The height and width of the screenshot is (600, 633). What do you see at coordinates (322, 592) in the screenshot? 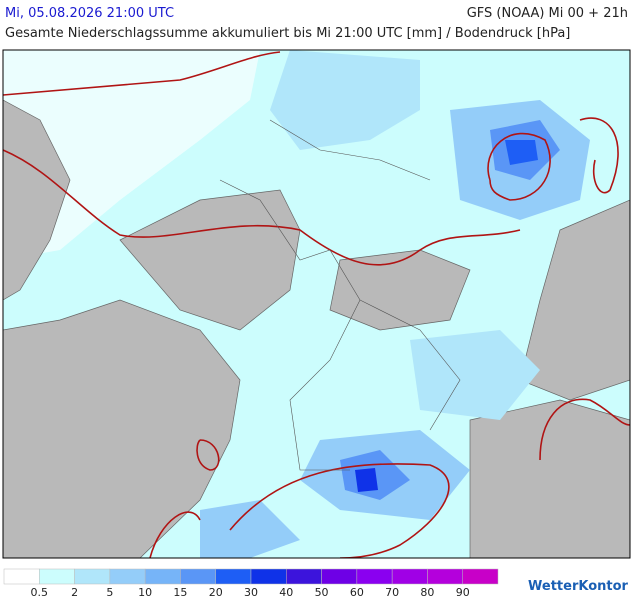
I see `legend-label: 50` at bounding box center [322, 592].